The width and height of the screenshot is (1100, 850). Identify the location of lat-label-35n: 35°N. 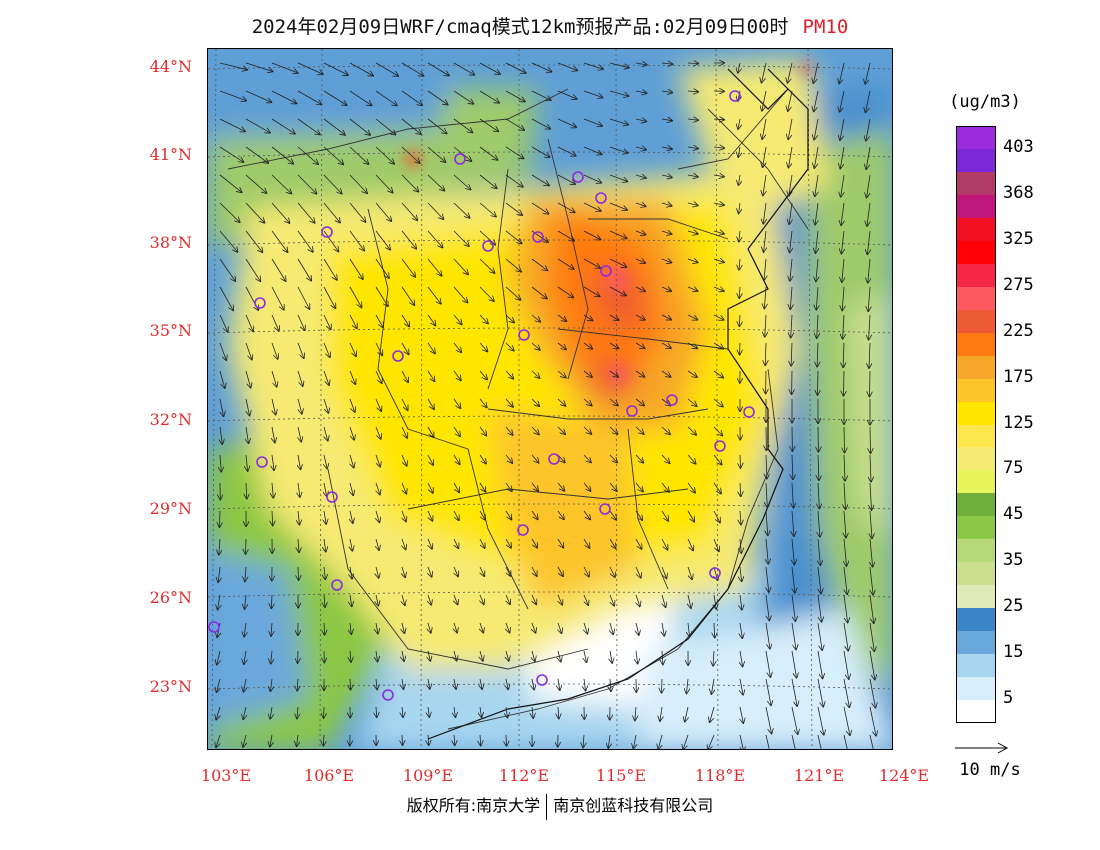
(170, 330).